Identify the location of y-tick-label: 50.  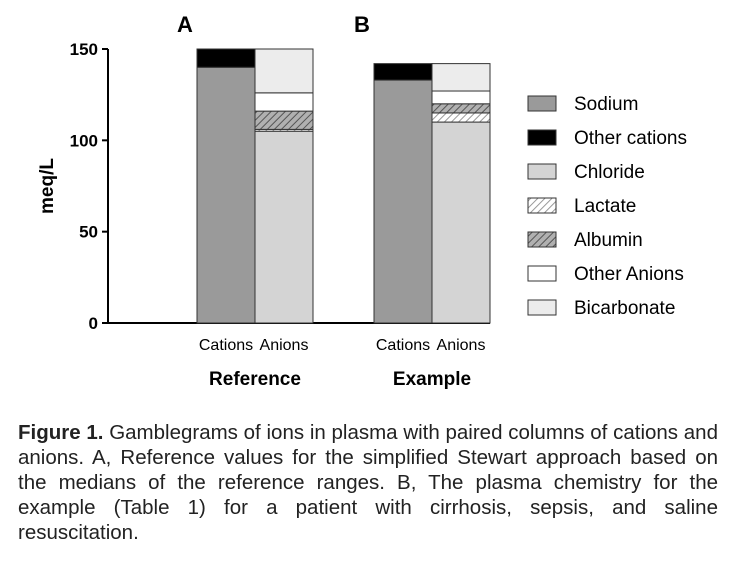
(88, 232).